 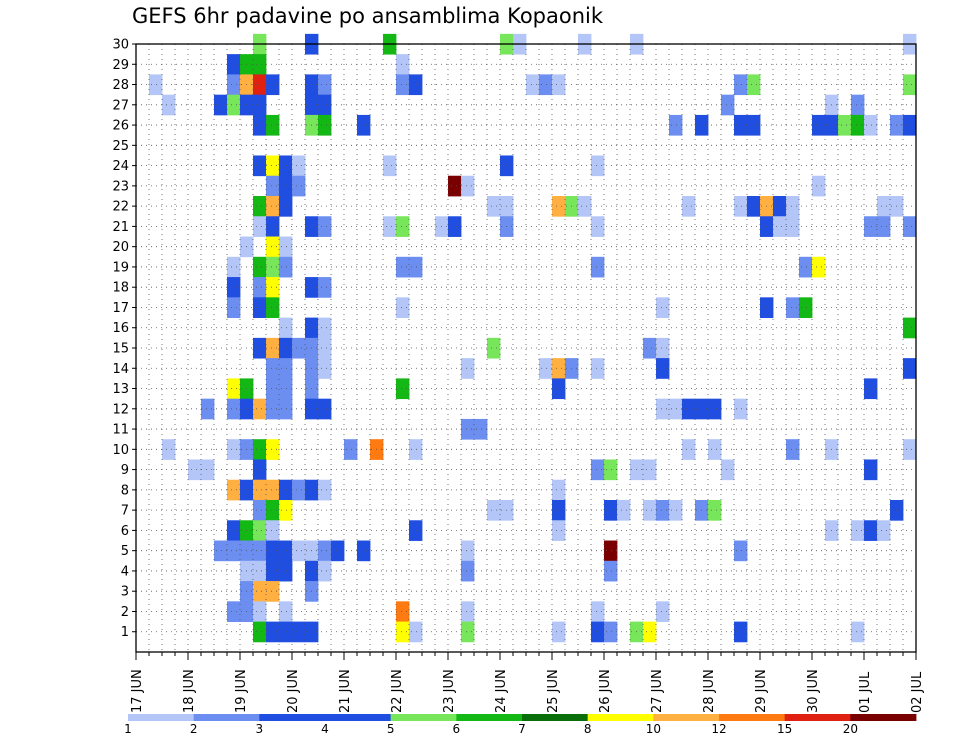 What do you see at coordinates (718, 729) in the screenshot?
I see `colorbar-label: 12` at bounding box center [718, 729].